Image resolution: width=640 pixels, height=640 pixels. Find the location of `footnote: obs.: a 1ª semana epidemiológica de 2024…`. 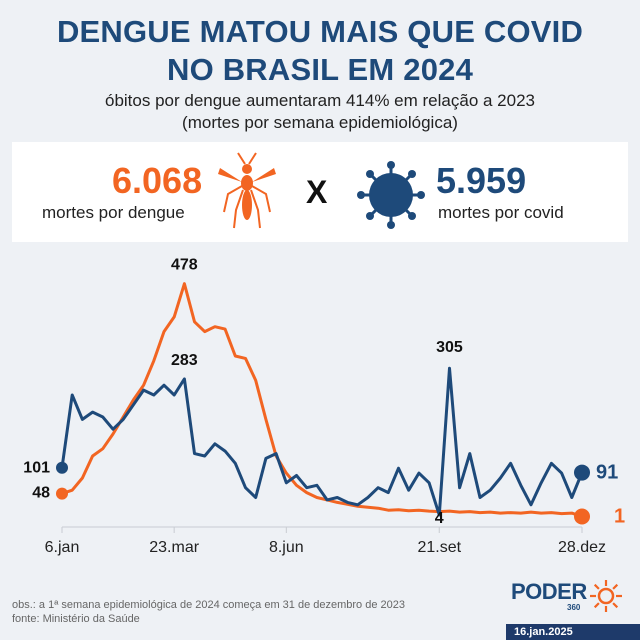

footnote: obs.: a 1ª semana epidemiológica de 2024… is located at coordinates (208, 605).